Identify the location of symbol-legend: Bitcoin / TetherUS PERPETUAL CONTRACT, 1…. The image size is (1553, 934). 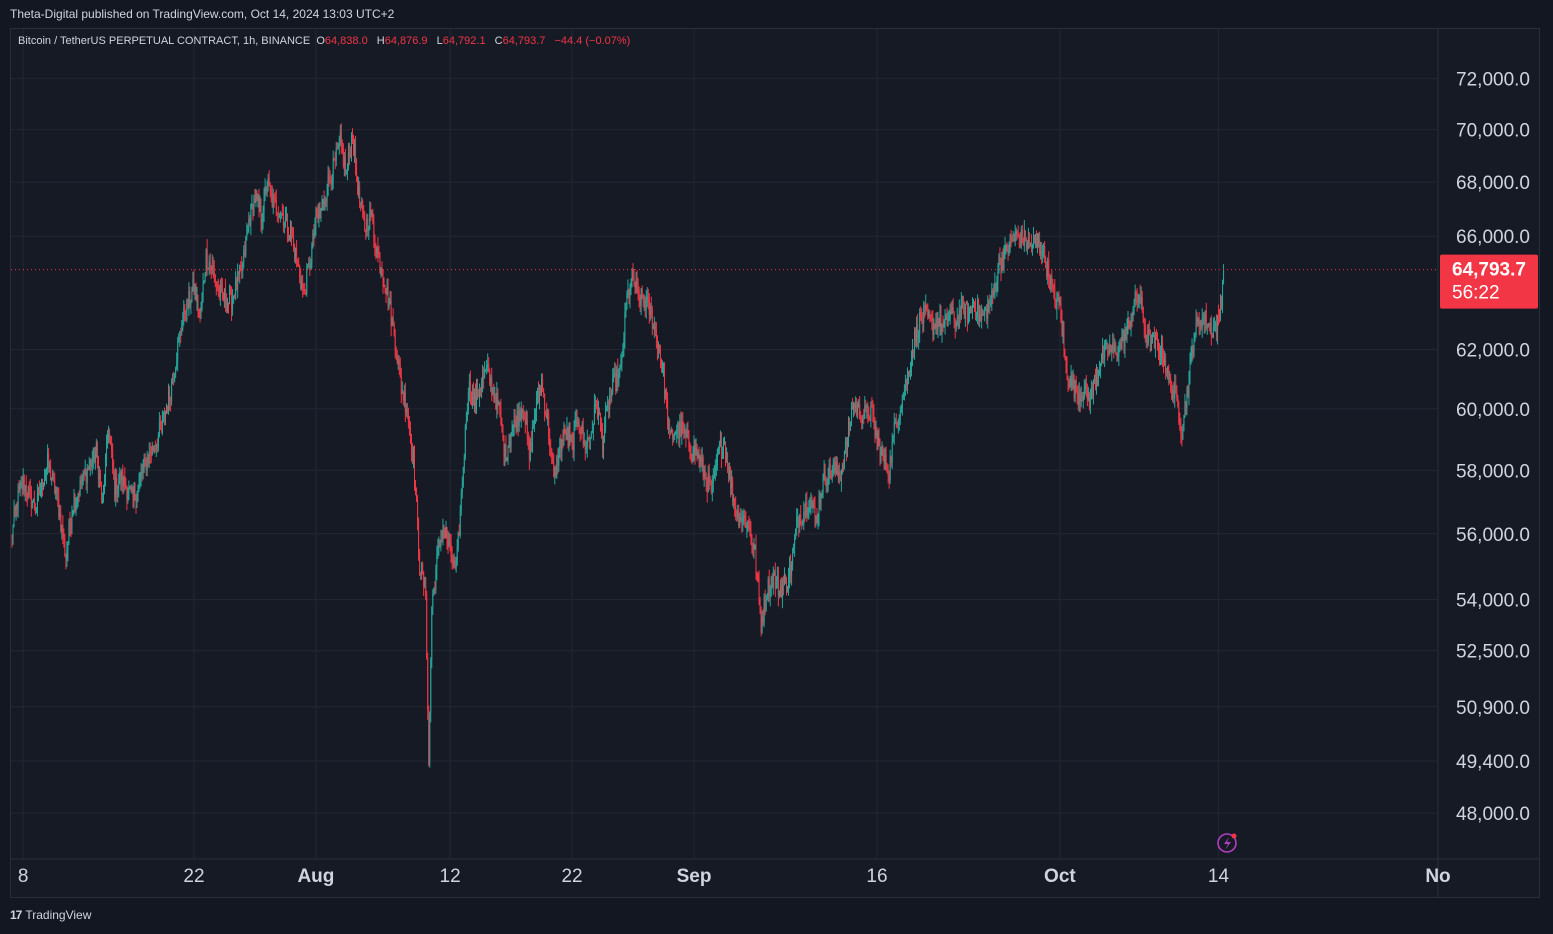
(327, 41).